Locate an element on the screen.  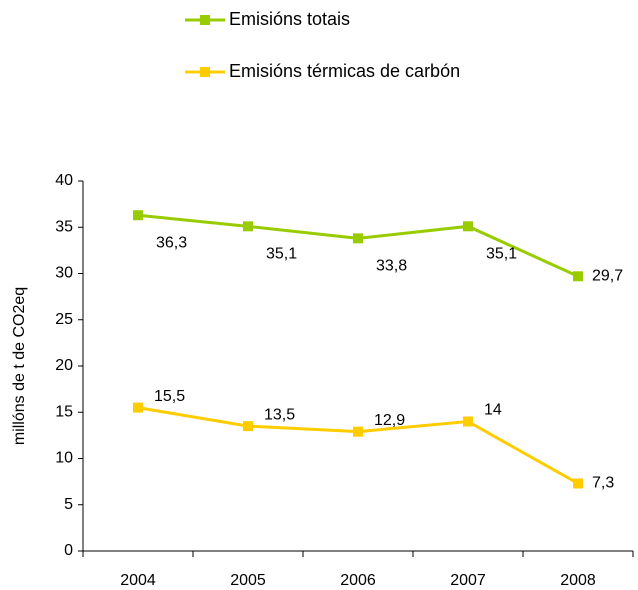
data-label: 7,3 is located at coordinates (603, 483).